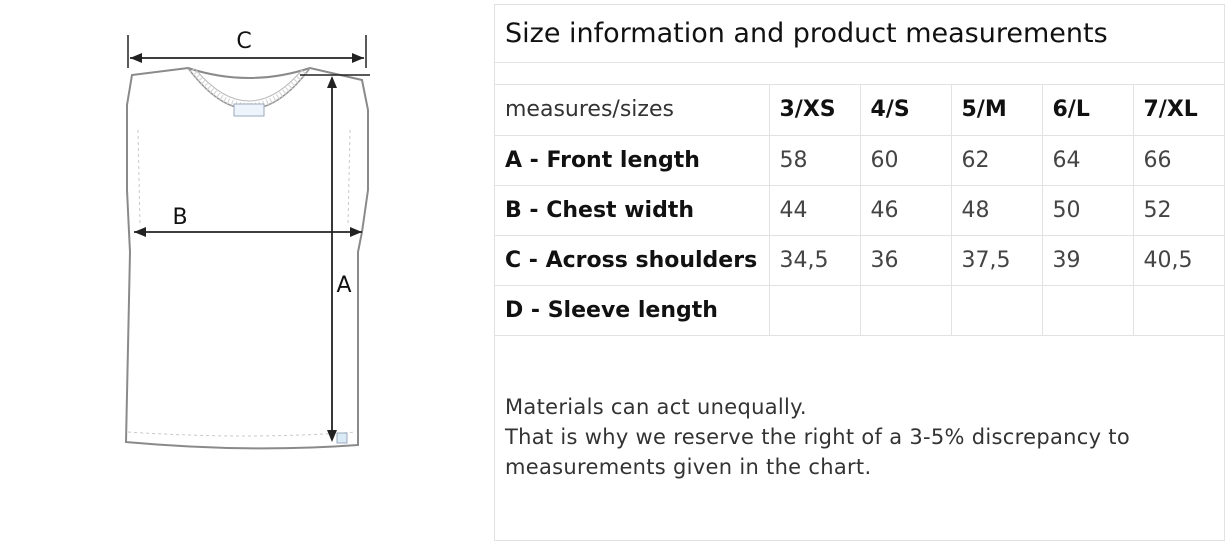 The image size is (1227, 547). Describe the element at coordinates (1178, 210) in the screenshot. I see `value-cell: 52` at that location.